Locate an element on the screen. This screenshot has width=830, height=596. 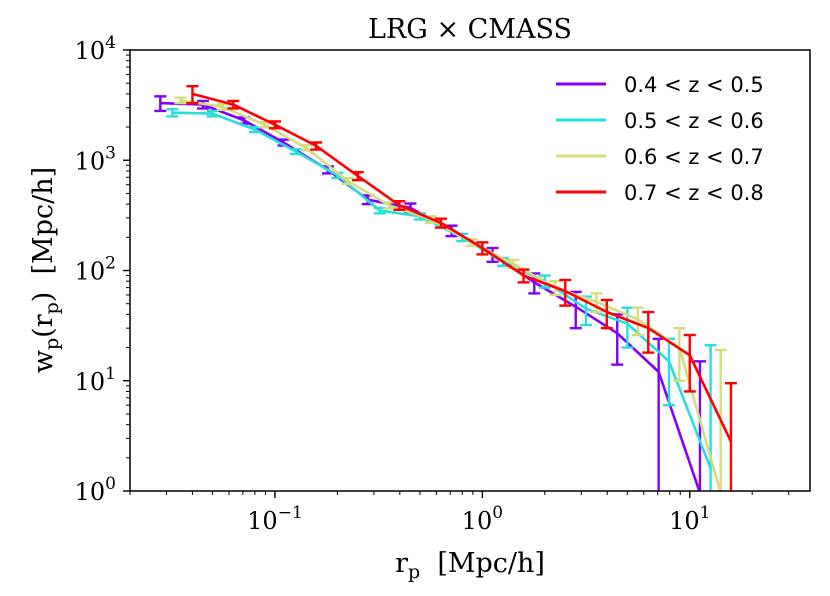
y-tick-label: 10⁴ is located at coordinates (95, 49).